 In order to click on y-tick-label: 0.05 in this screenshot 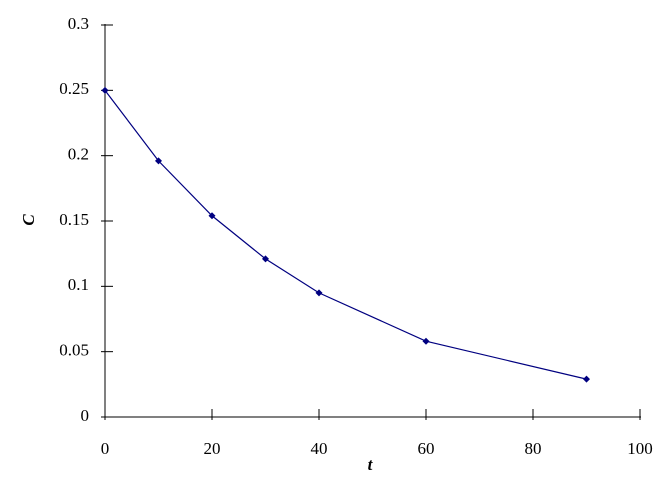, I will do `click(74, 350)`.